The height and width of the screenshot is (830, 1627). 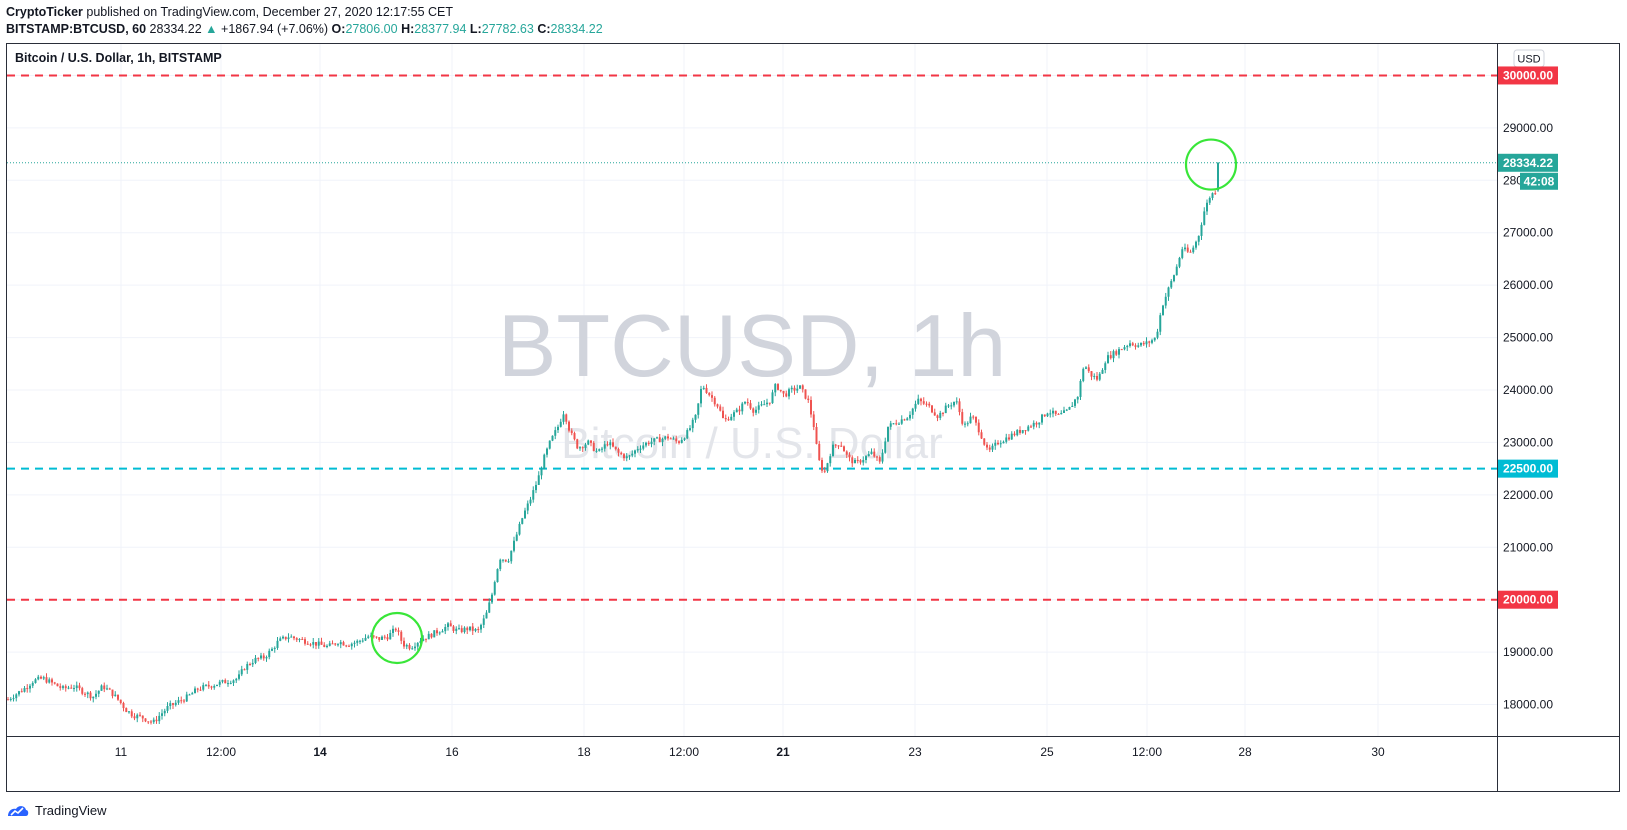 I want to click on footer-brand: TradingView, so click(x=56, y=810).